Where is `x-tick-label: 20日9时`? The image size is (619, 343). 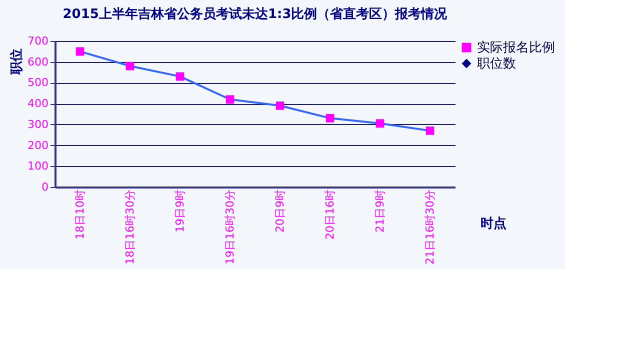 x-tick-label: 20日9时 is located at coordinates (280, 211).